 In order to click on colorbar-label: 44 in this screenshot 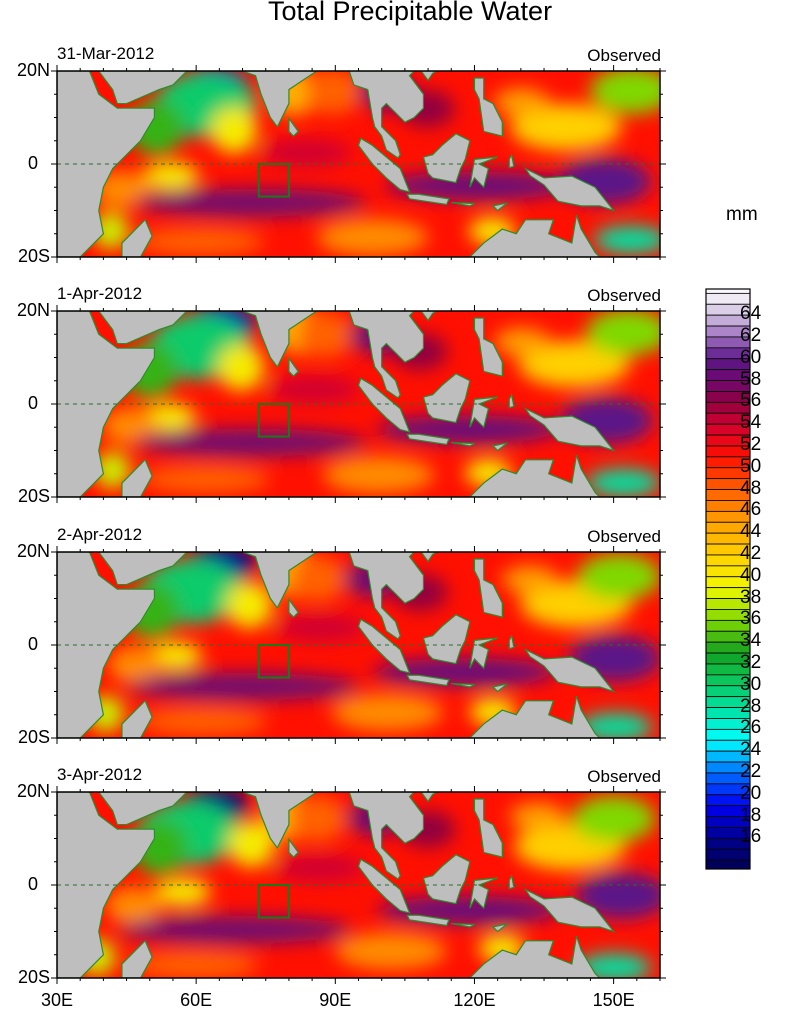, I will do `click(751, 532)`.